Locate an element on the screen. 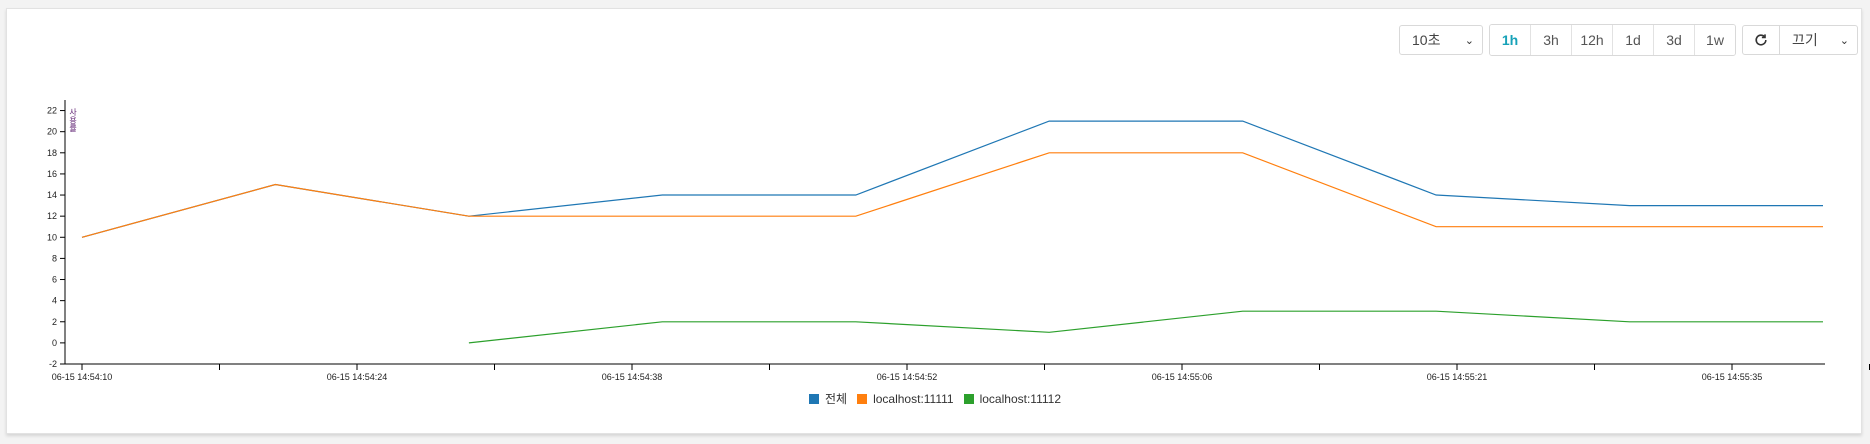  refresh-button is located at coordinates (1761, 40).